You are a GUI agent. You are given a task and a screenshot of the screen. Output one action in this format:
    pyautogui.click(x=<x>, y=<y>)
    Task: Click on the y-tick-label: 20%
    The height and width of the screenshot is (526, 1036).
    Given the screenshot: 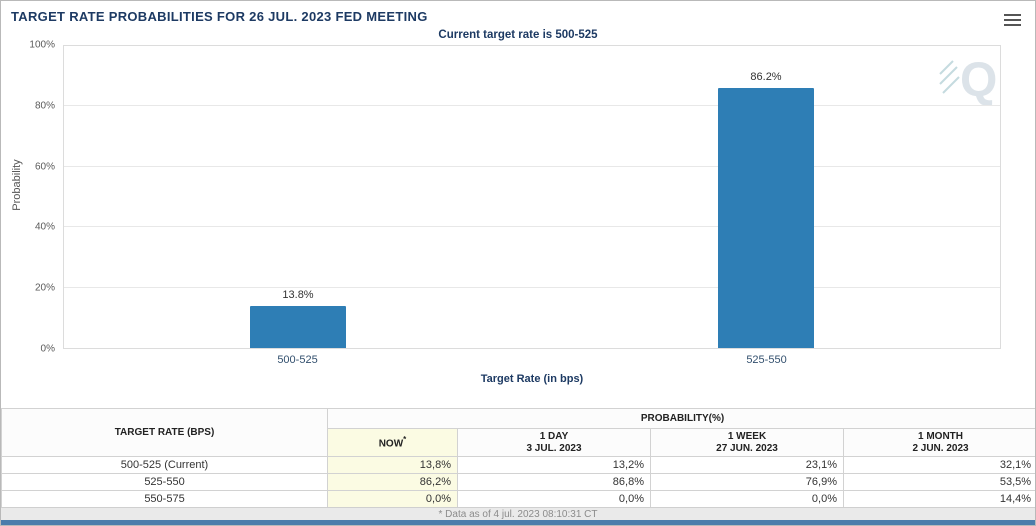 What is the action you would take?
    pyautogui.click(x=44, y=288)
    